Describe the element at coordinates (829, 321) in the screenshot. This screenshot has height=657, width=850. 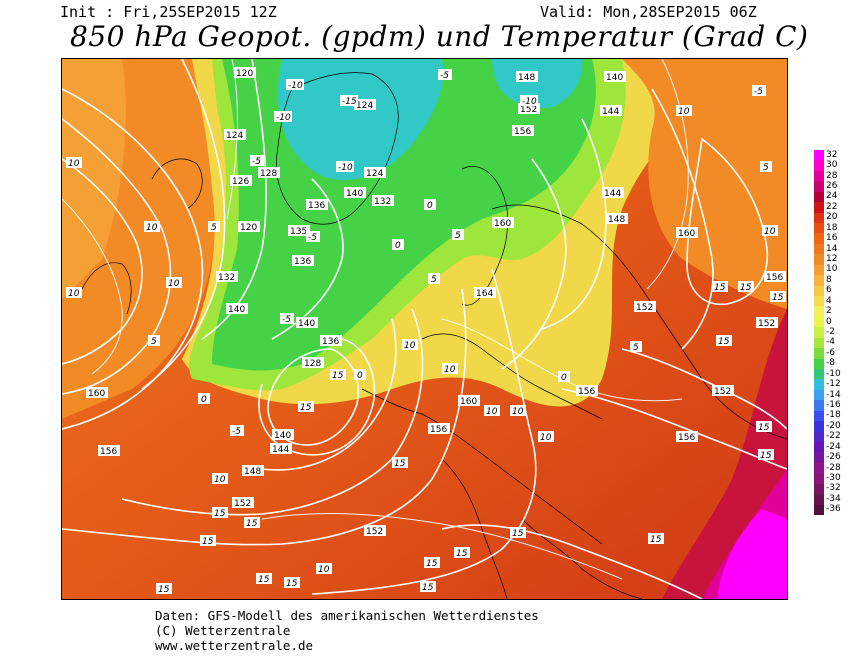
I see `legend-label: 0` at that location.